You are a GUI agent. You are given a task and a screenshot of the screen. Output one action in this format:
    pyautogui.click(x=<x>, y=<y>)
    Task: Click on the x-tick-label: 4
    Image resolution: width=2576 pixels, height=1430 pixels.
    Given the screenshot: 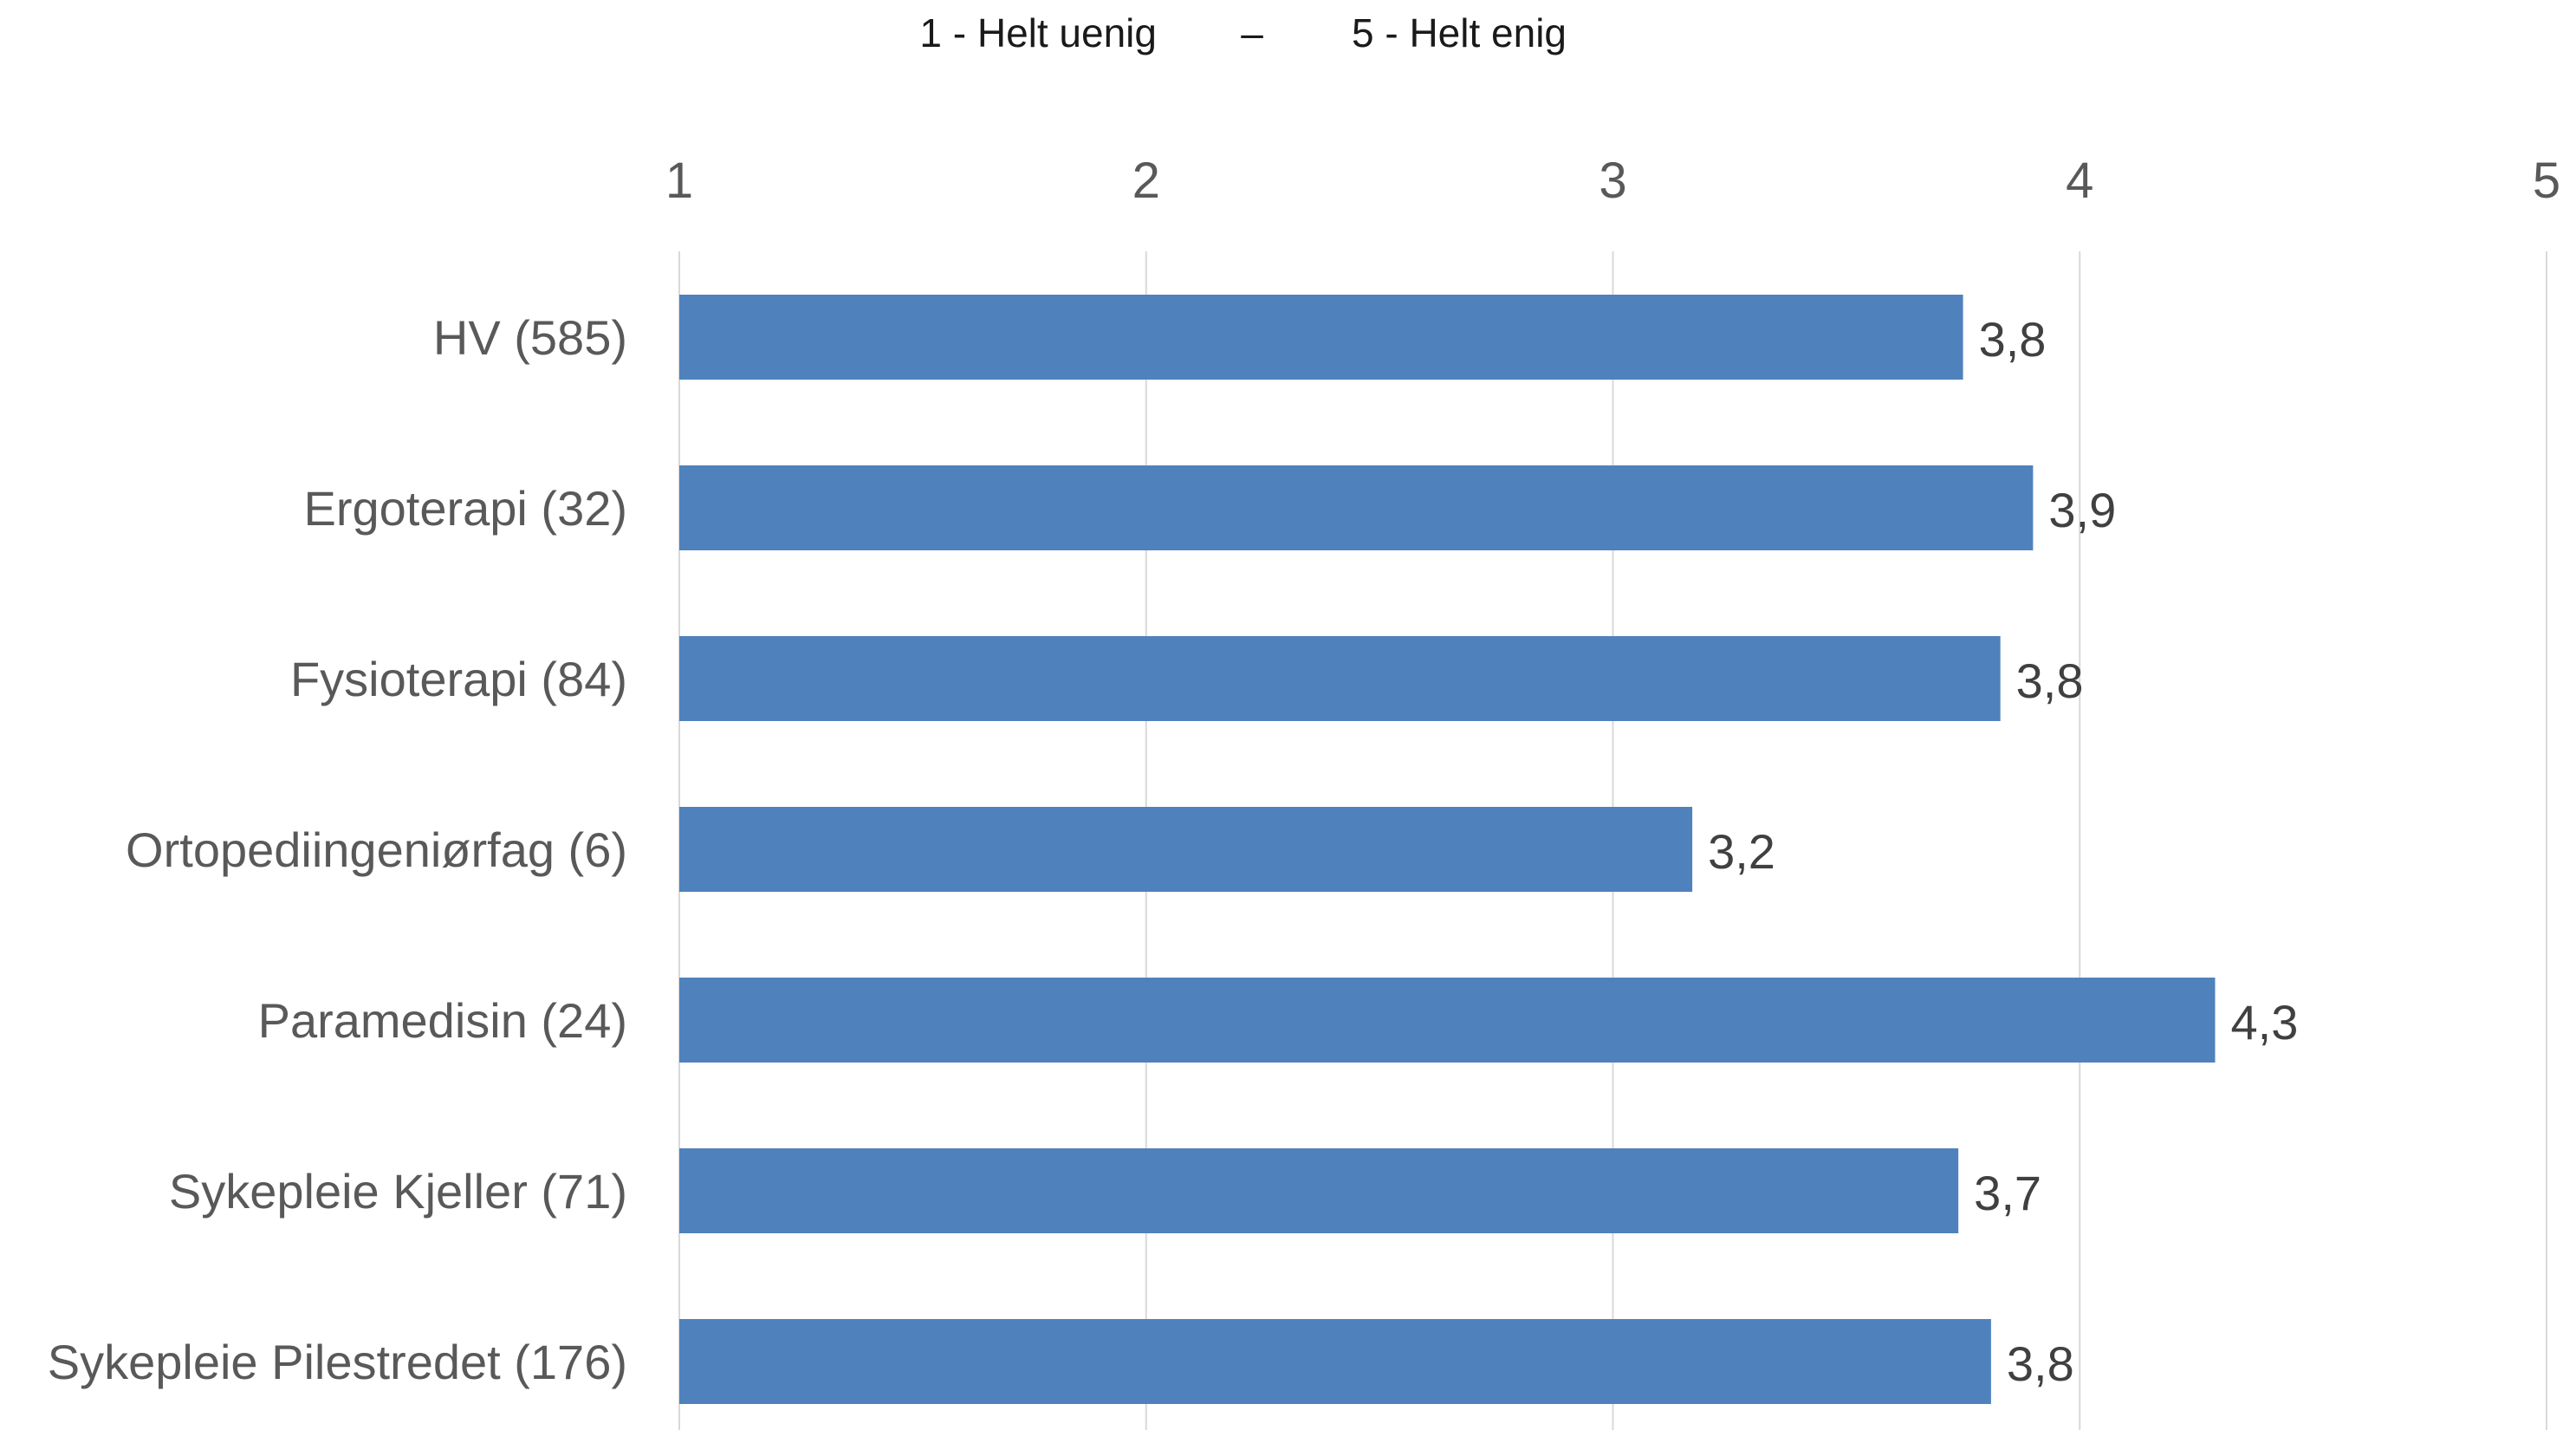 What is the action you would take?
    pyautogui.click(x=2080, y=181)
    